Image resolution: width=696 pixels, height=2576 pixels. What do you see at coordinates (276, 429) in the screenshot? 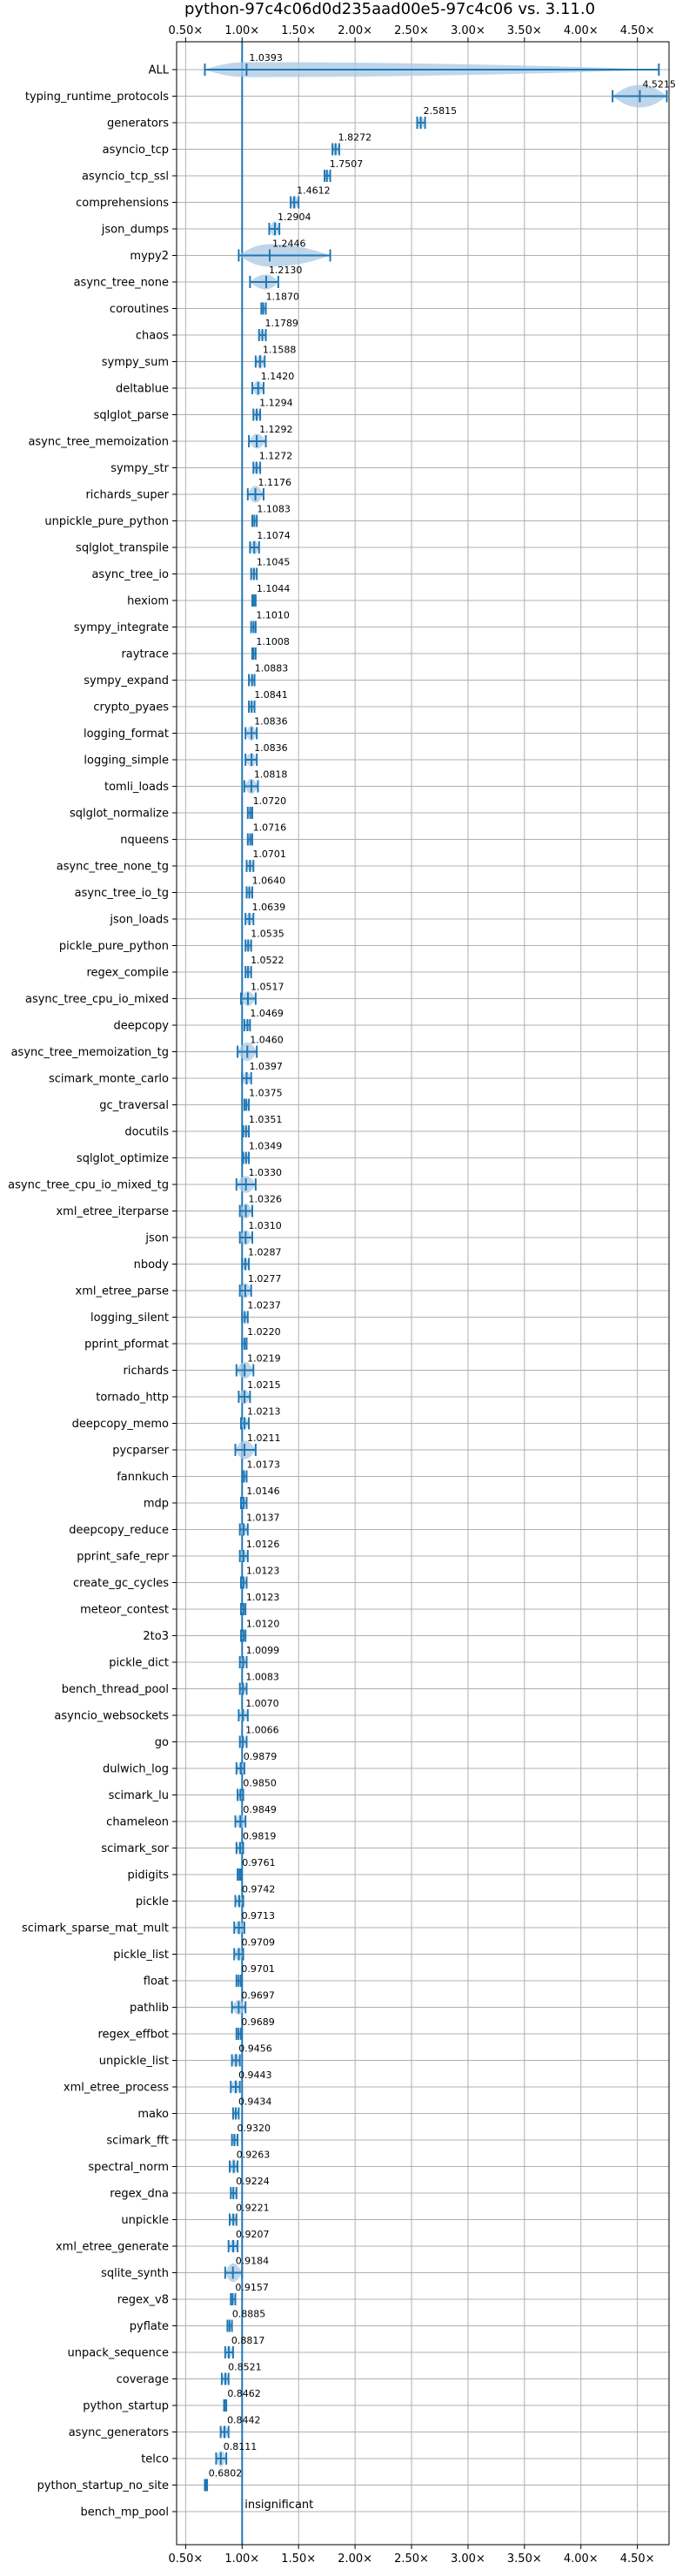
I see `value-label: 1.1292` at bounding box center [276, 429].